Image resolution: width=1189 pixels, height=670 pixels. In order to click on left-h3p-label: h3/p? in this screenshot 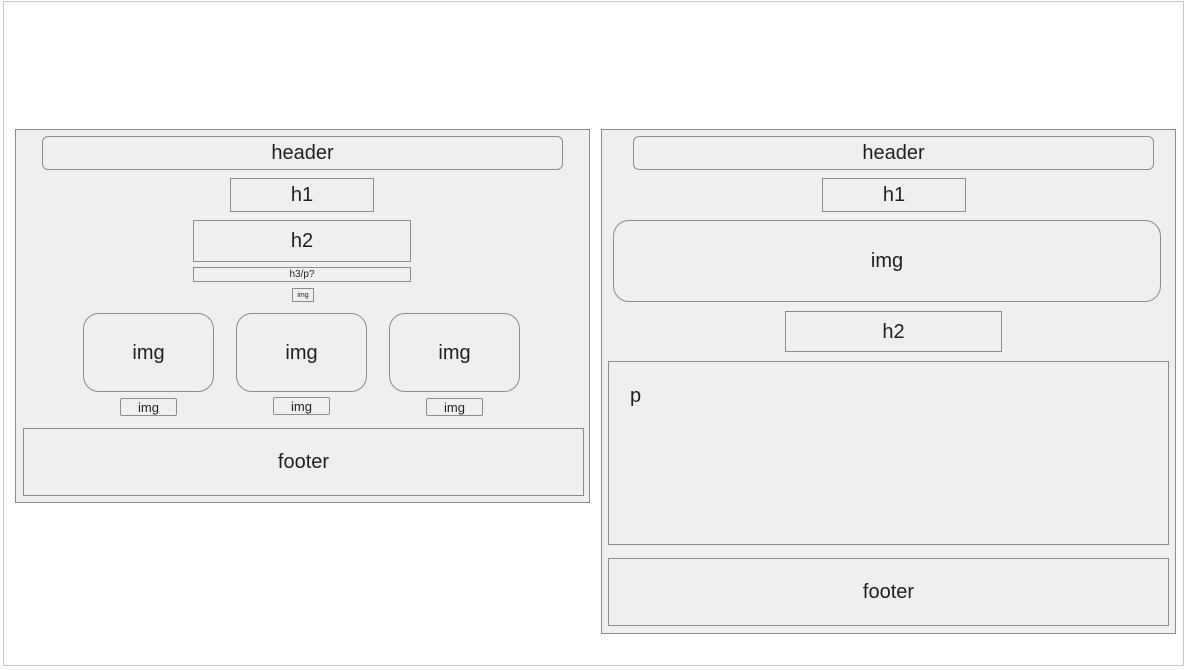, I will do `click(302, 274)`.